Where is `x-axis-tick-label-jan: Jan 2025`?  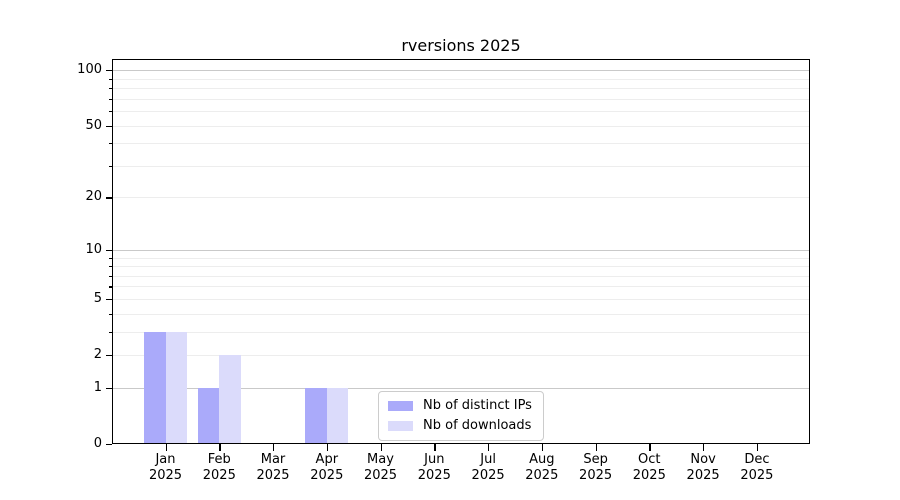 x-axis-tick-label-jan: Jan 2025 is located at coordinates (165, 467).